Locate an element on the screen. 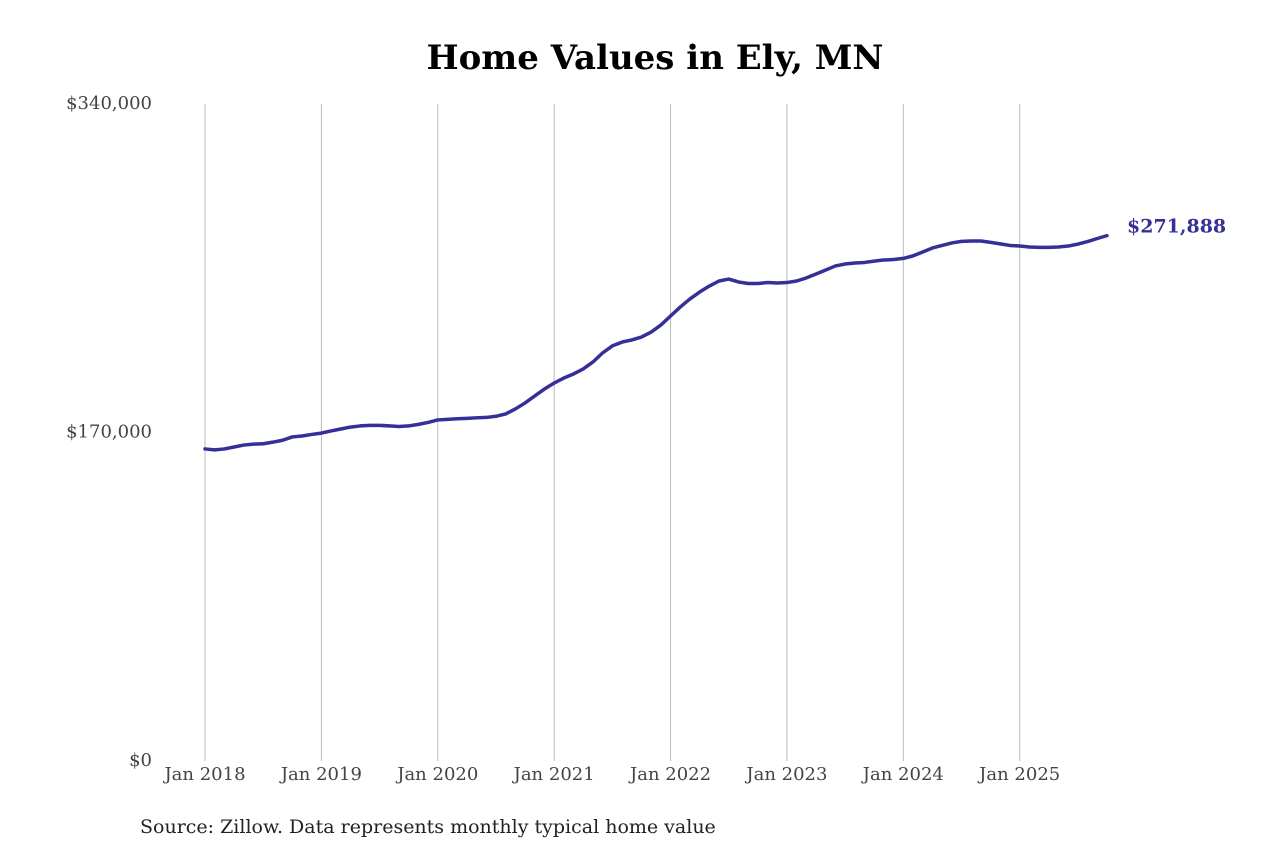  y-tick-label: $170,000 is located at coordinates (109, 432).